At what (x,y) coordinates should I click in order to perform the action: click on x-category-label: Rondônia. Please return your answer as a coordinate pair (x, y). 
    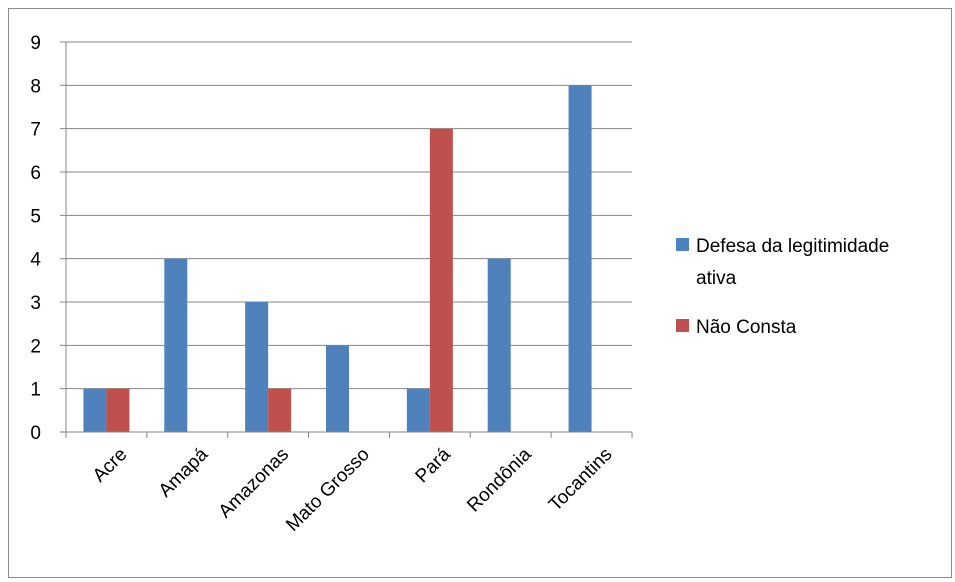
    Looking at the image, I should click on (499, 480).